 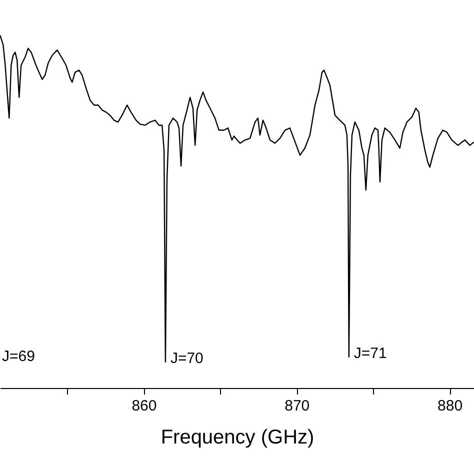 I want to click on x-tick-label: 870, so click(x=297, y=406).